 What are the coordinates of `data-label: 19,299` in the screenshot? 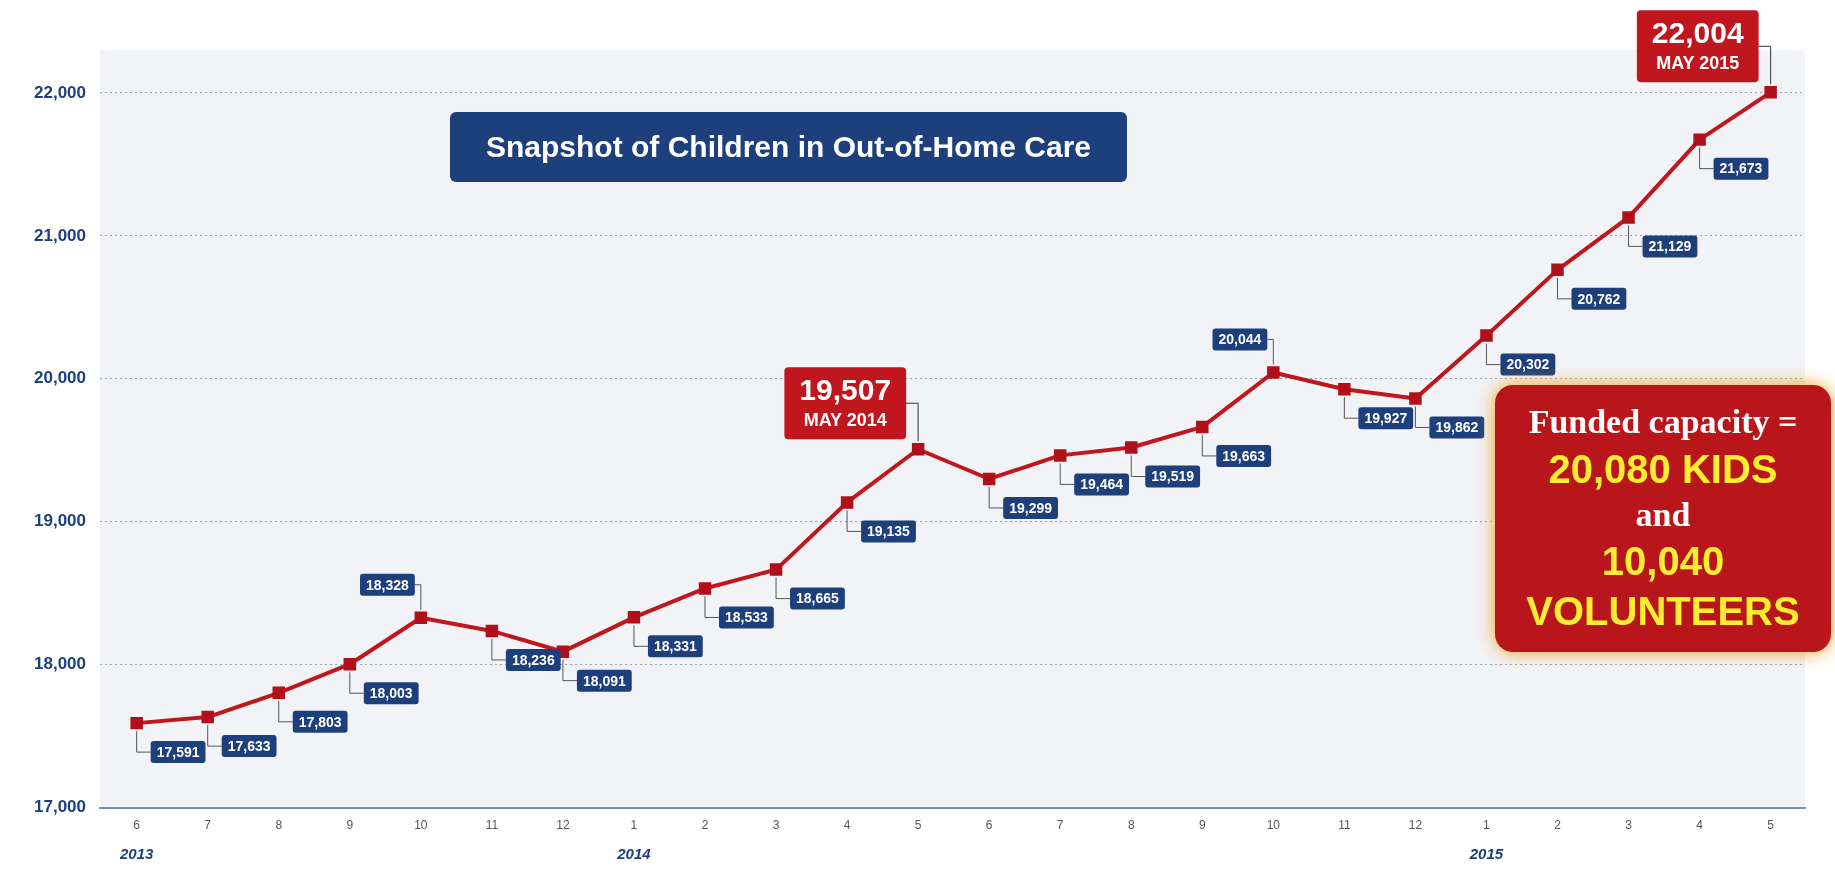 It's located at (1031, 507).